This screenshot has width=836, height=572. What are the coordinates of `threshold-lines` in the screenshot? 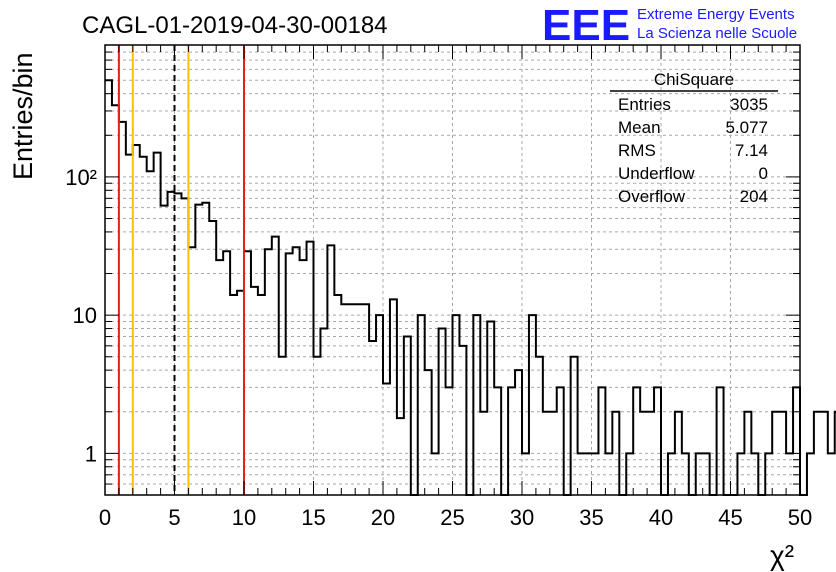 It's located at (181, 270).